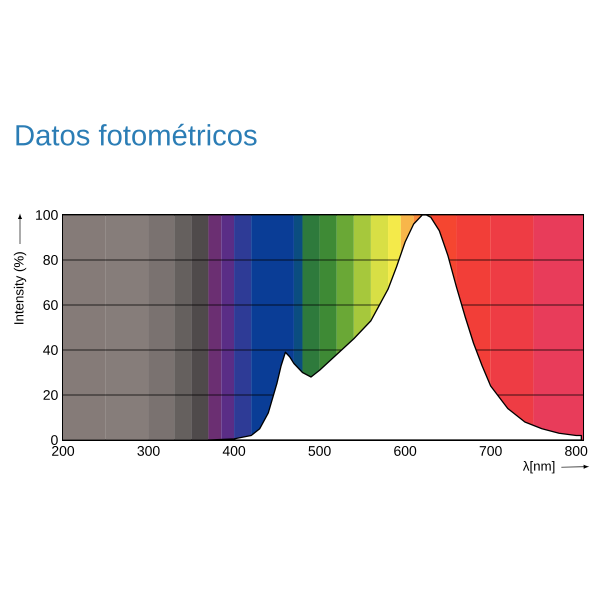  Describe the element at coordinates (50, 260) in the screenshot. I see `y-tick-label: 80` at that location.